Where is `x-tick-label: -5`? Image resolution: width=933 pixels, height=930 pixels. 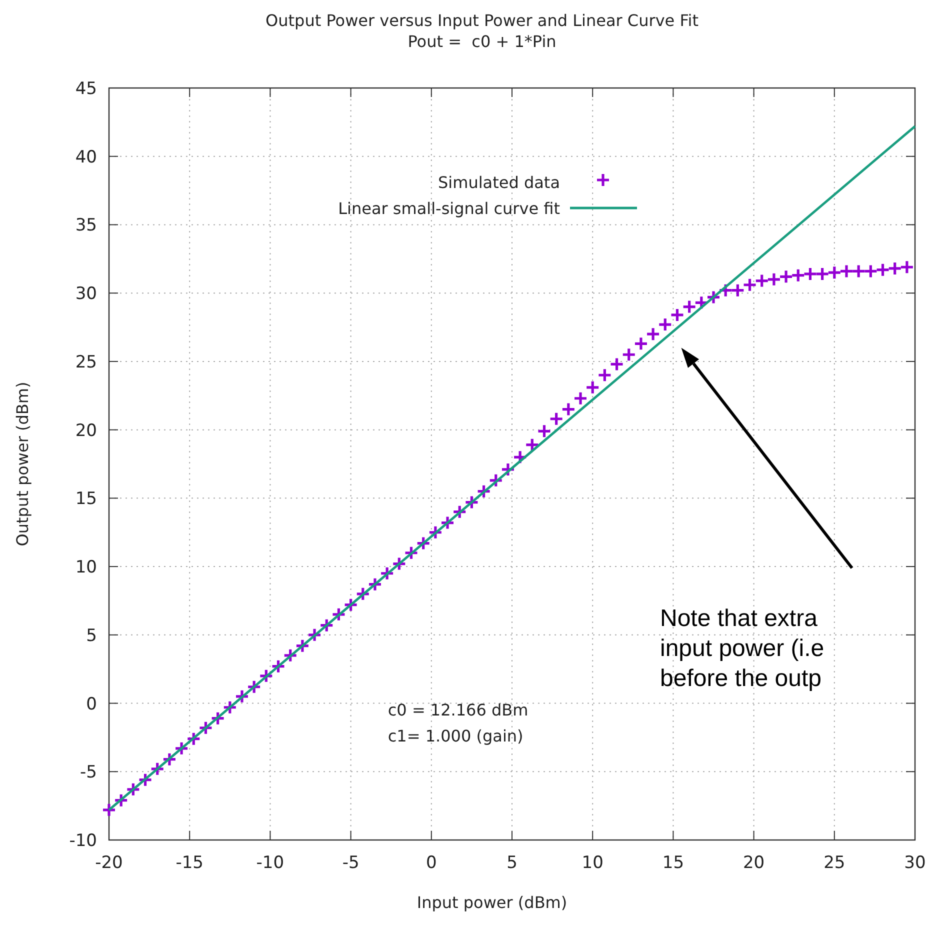 x-tick-label: -5 is located at coordinates (351, 863).